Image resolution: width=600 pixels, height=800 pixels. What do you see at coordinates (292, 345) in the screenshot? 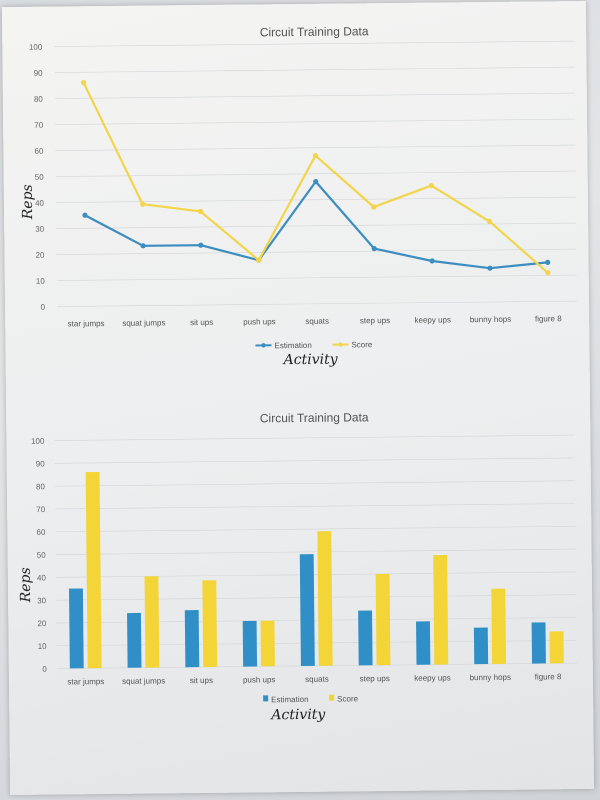
I see `legend-label: Estimation` at bounding box center [292, 345].